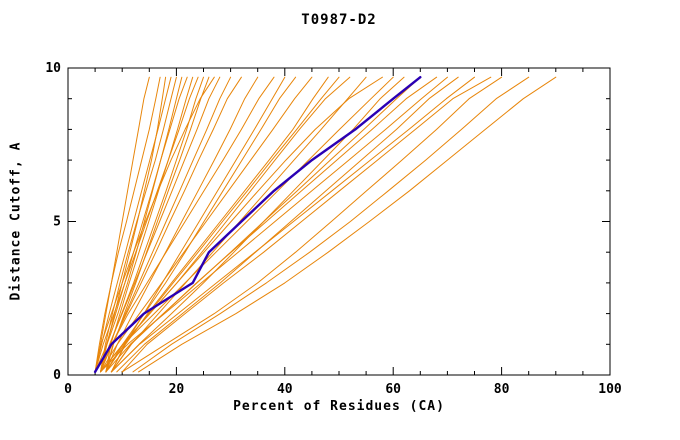  What do you see at coordinates (339, 406) in the screenshot?
I see `x-axis-label: Percent of Residues (CA)` at bounding box center [339, 406].